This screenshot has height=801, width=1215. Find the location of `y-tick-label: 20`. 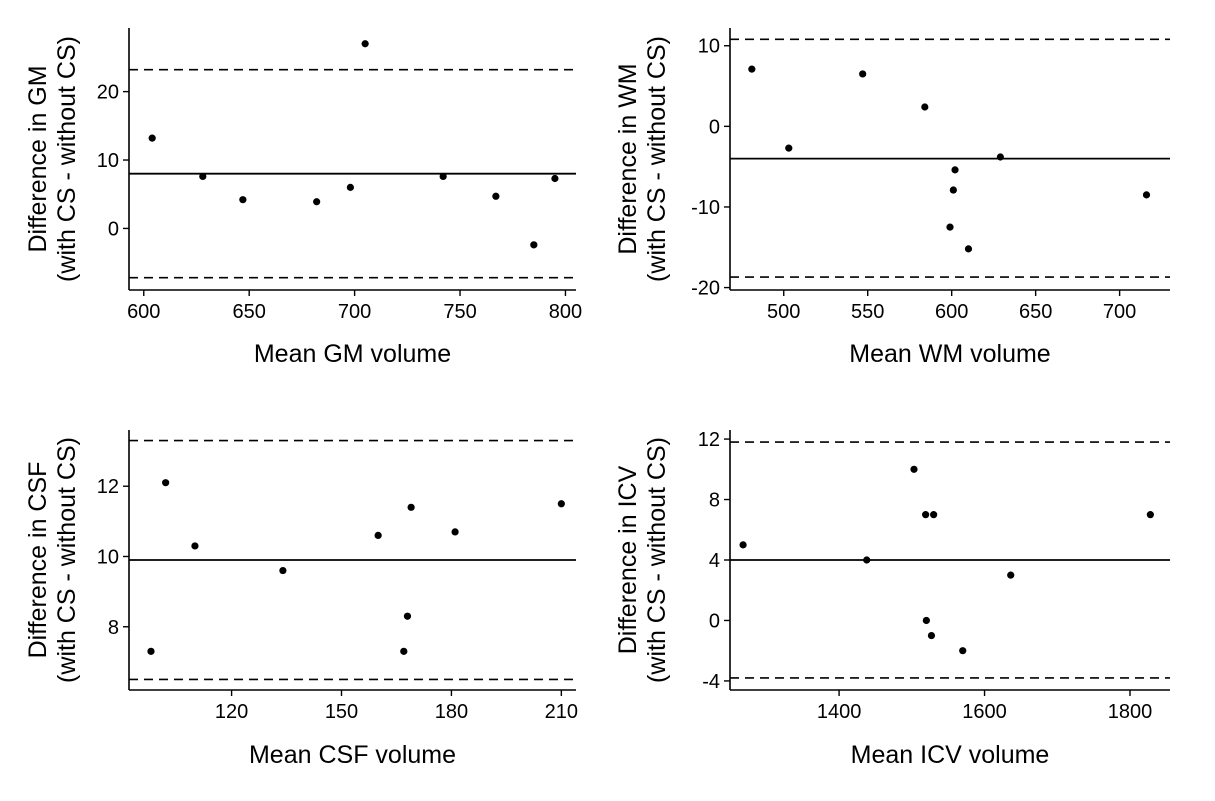

y-tick-label: 20 is located at coordinates (108, 93).